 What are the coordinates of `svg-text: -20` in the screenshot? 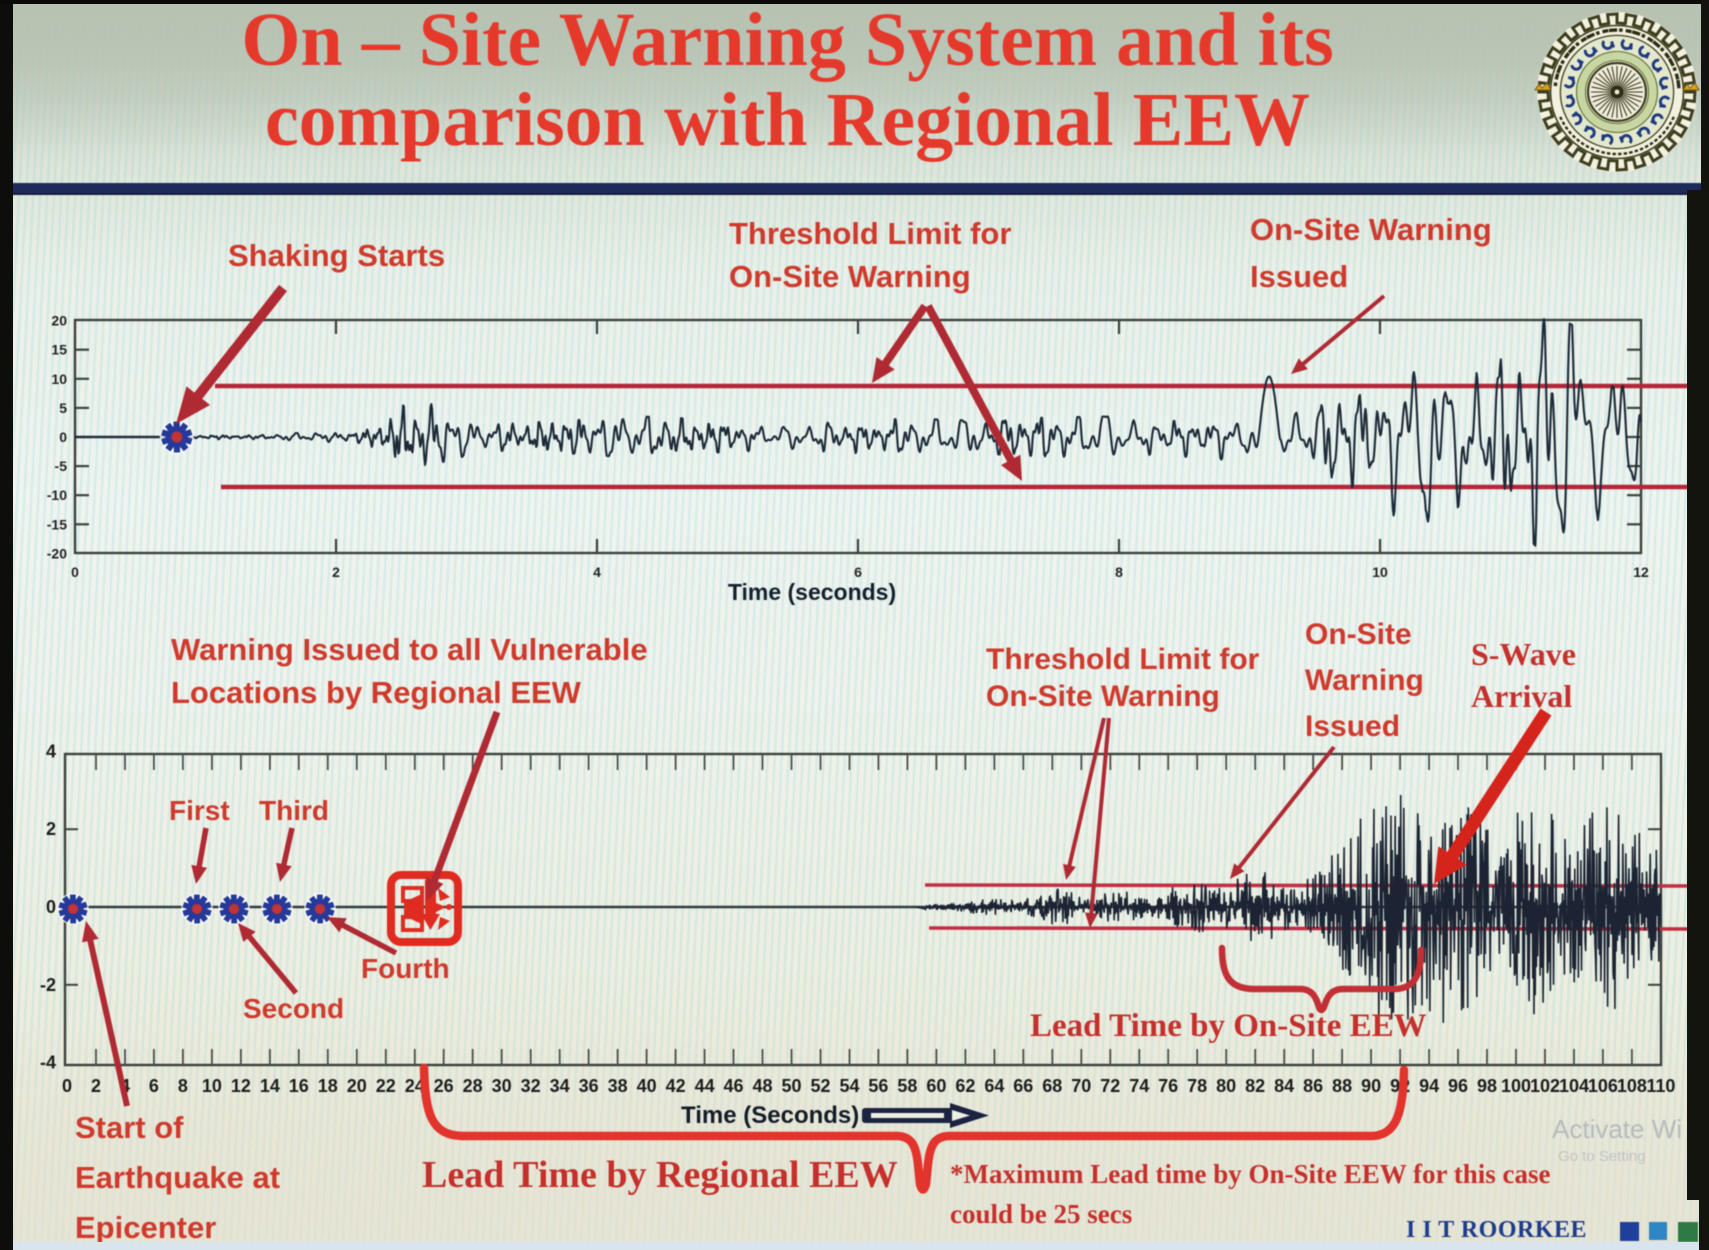 It's located at (57, 553).